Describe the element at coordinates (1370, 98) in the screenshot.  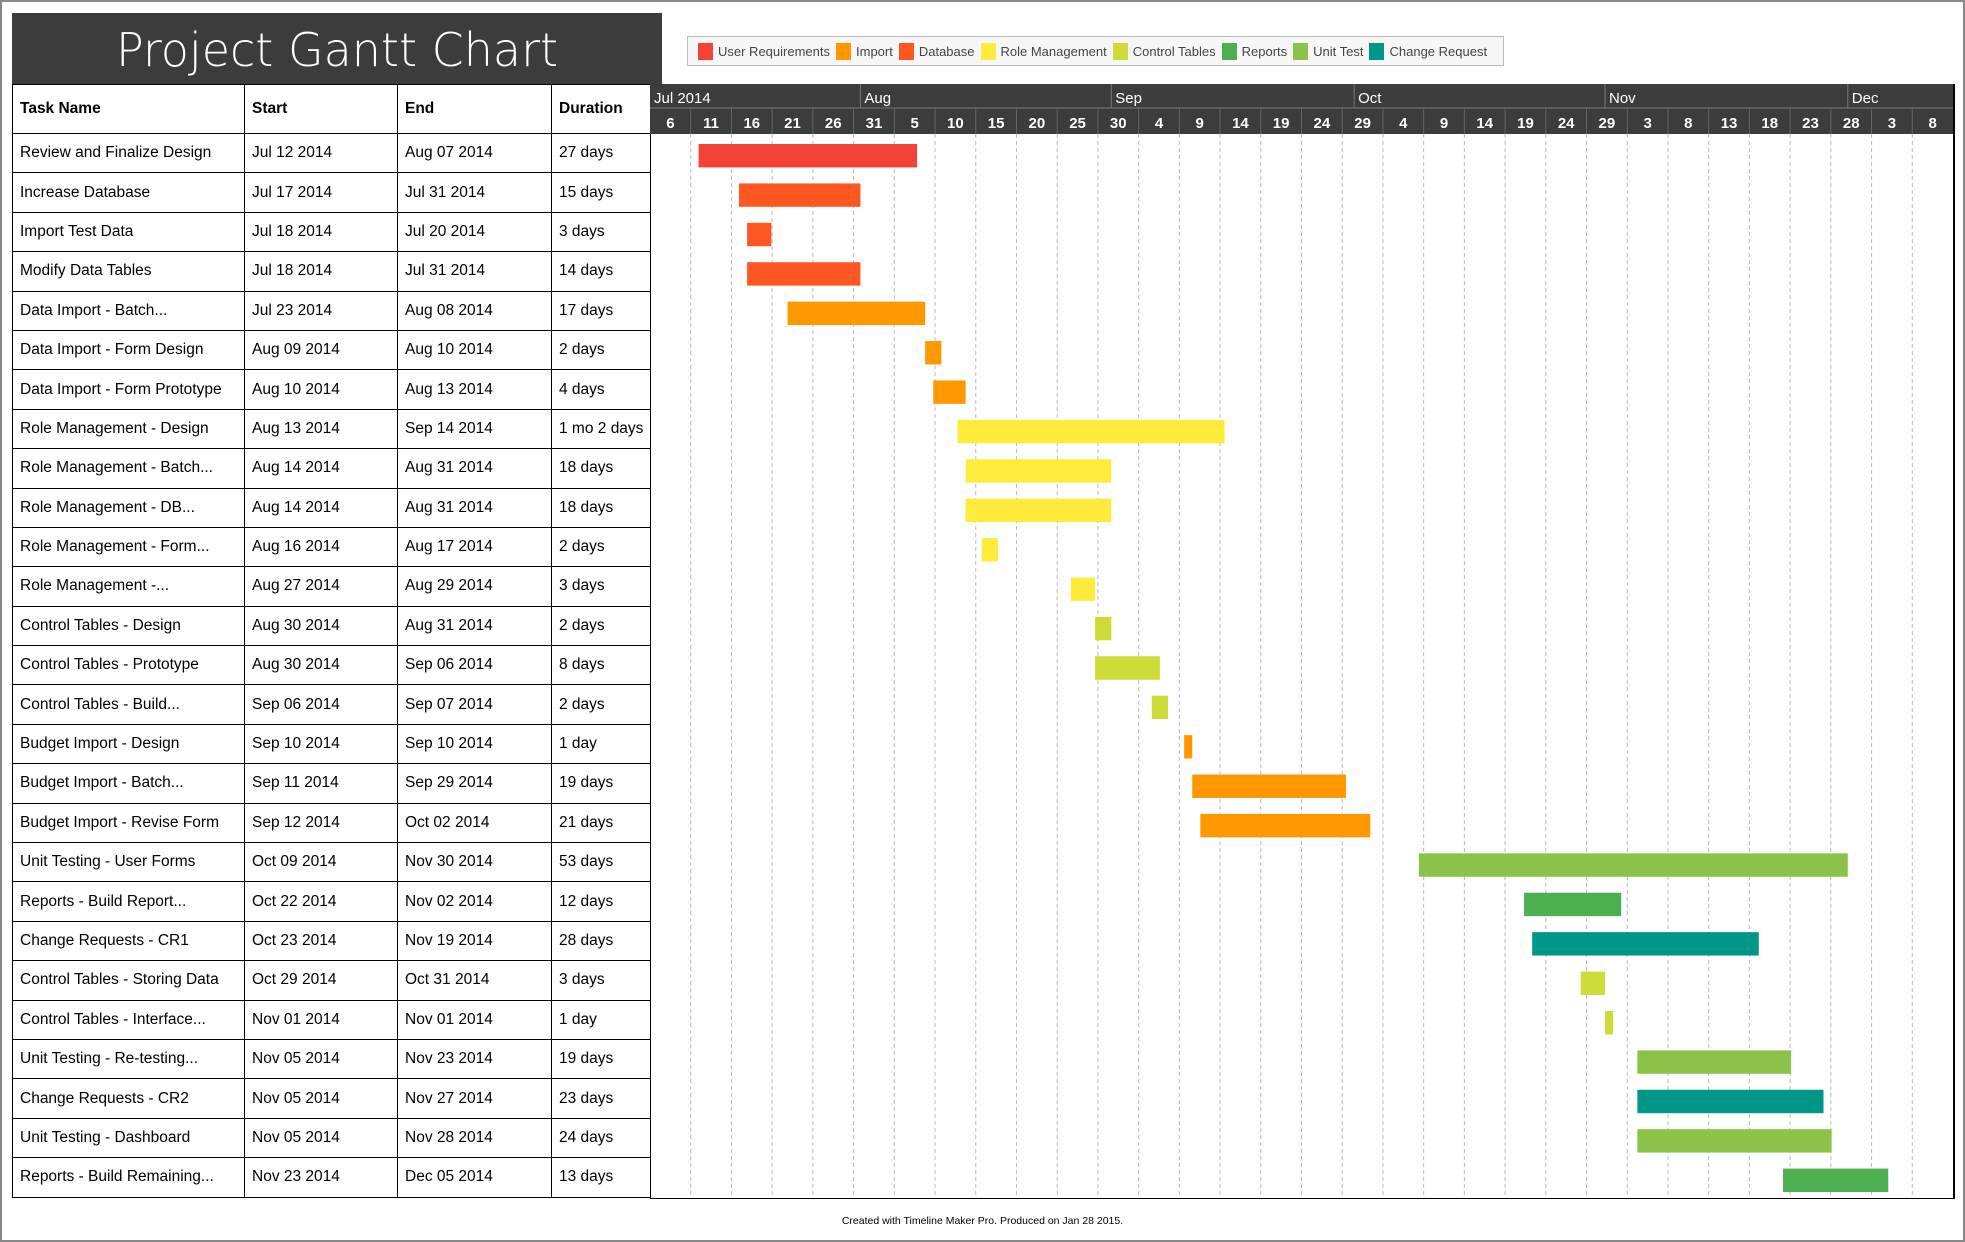
I see `month-label: Oct` at that location.